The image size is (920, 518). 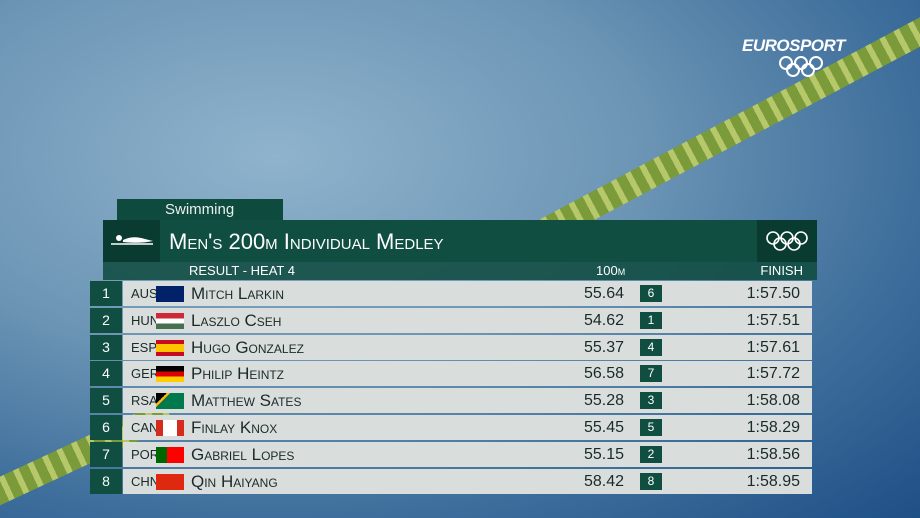 What do you see at coordinates (238, 293) in the screenshot?
I see `athlete-name: Mitch Larkin` at bounding box center [238, 293].